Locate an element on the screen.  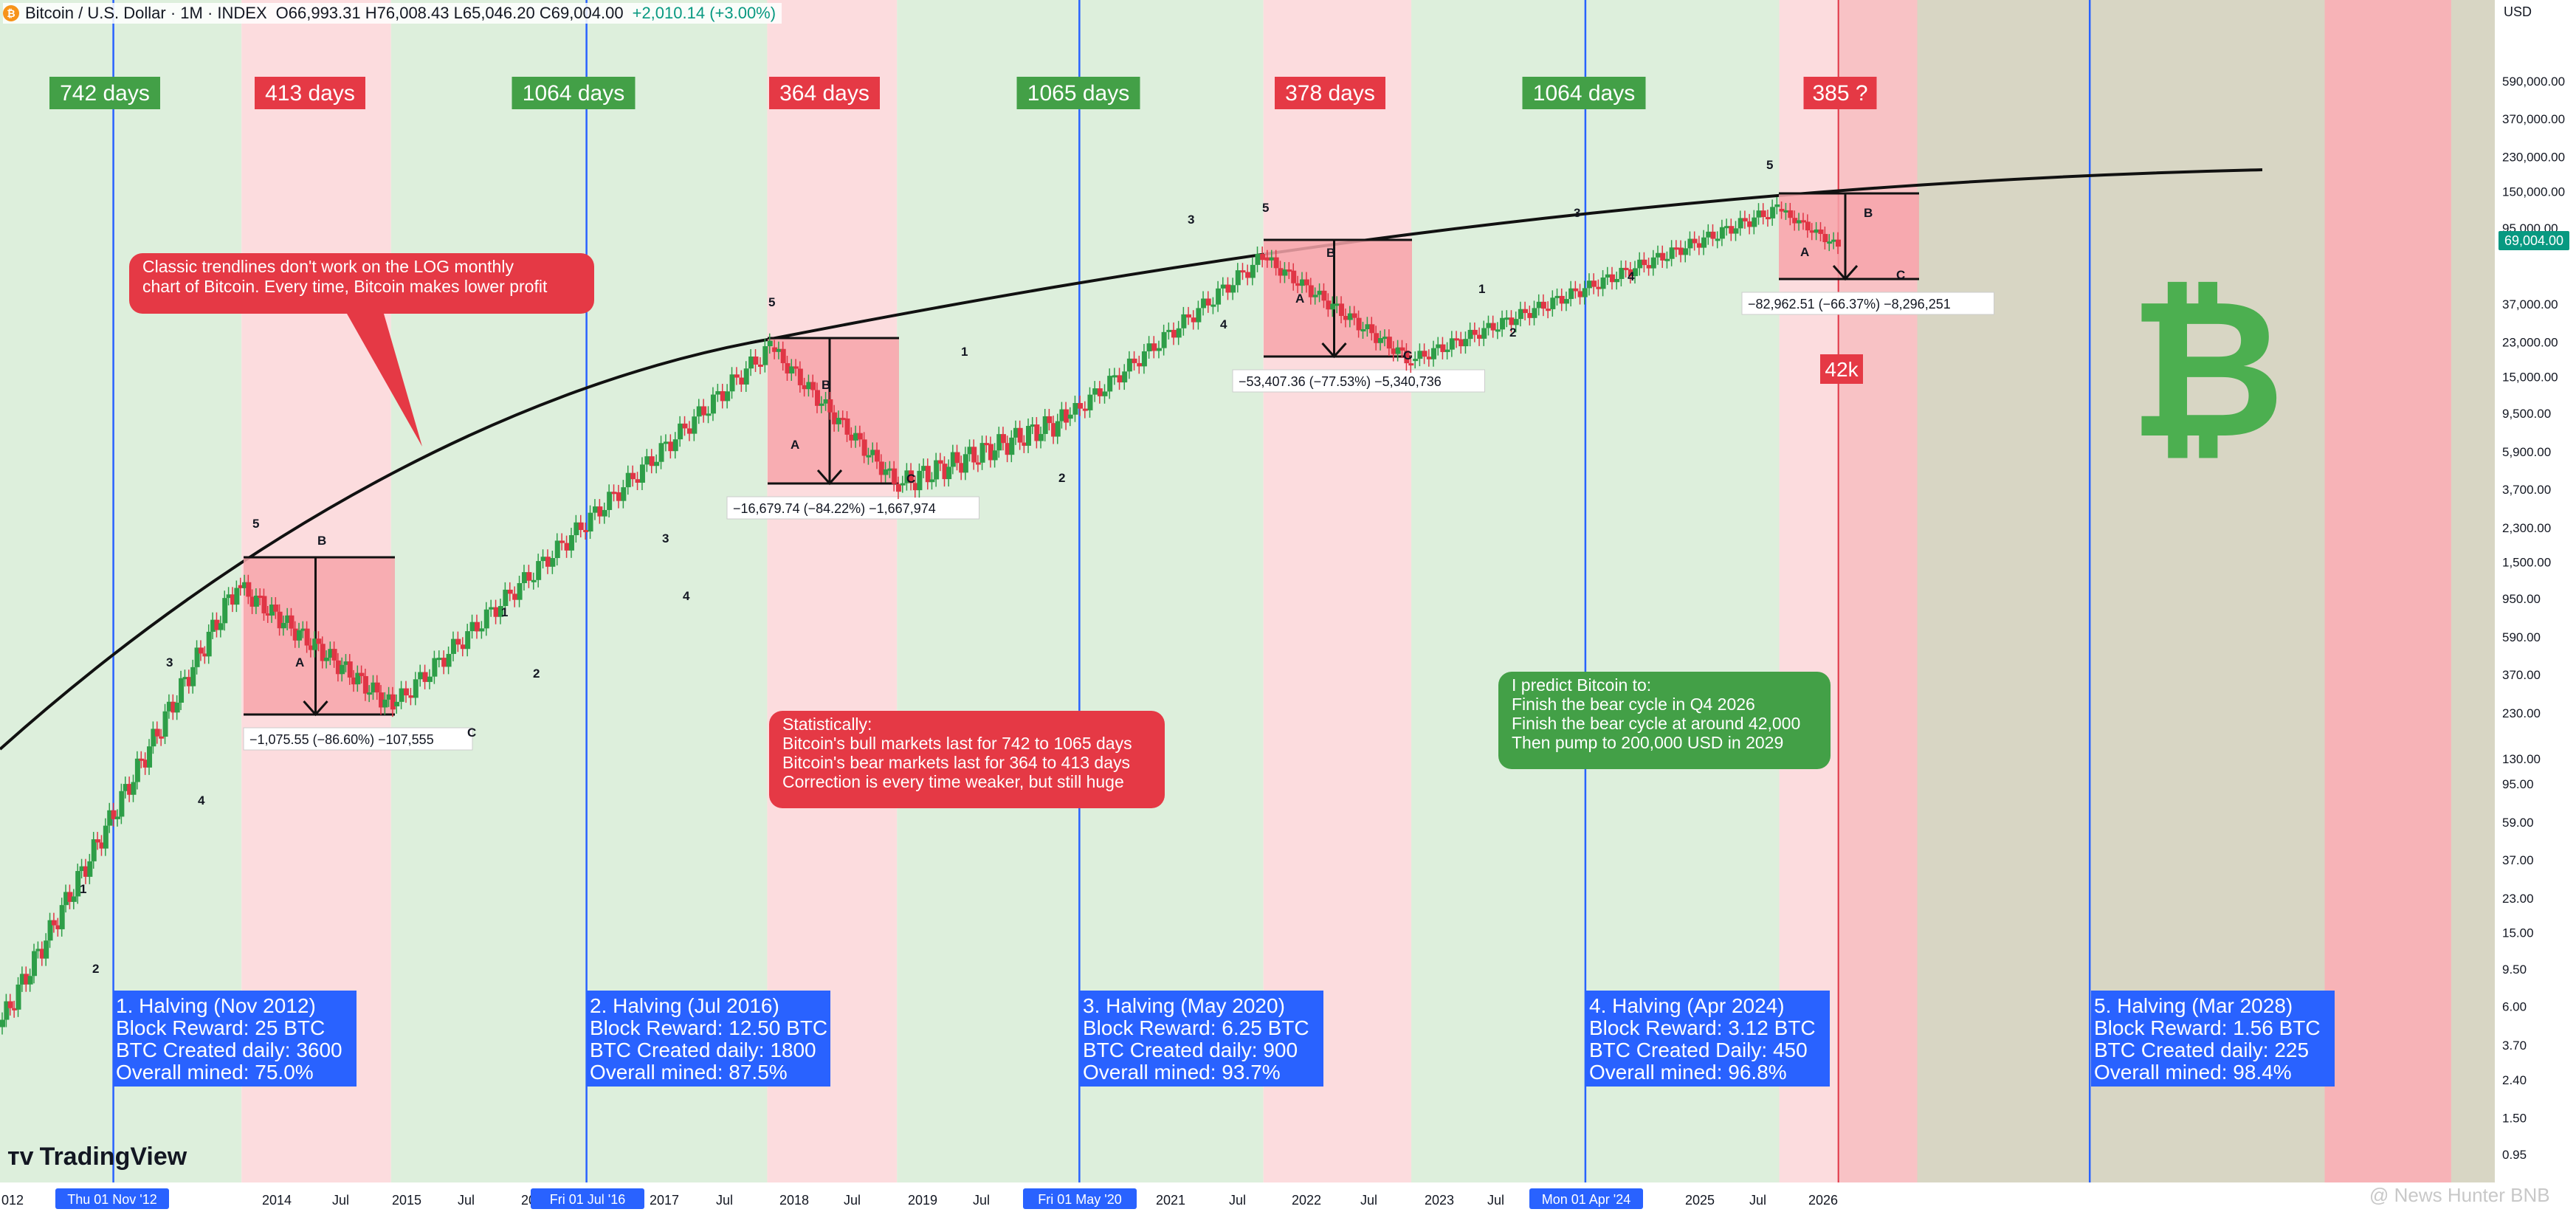
halving-info-line: 3. Halving (May 2020) is located at coordinates (1184, 1006).